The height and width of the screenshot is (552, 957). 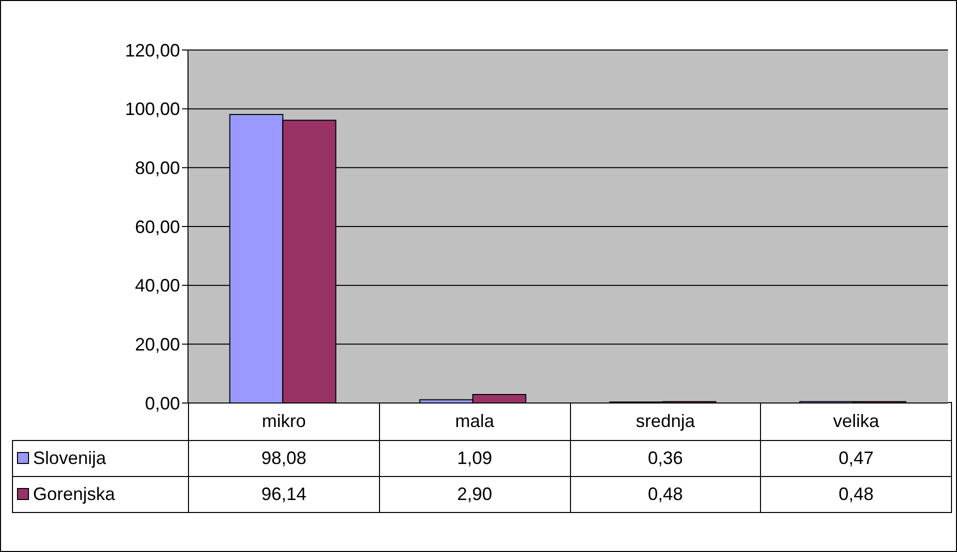 What do you see at coordinates (474, 458) in the screenshot?
I see `data-label: 1,09` at bounding box center [474, 458].